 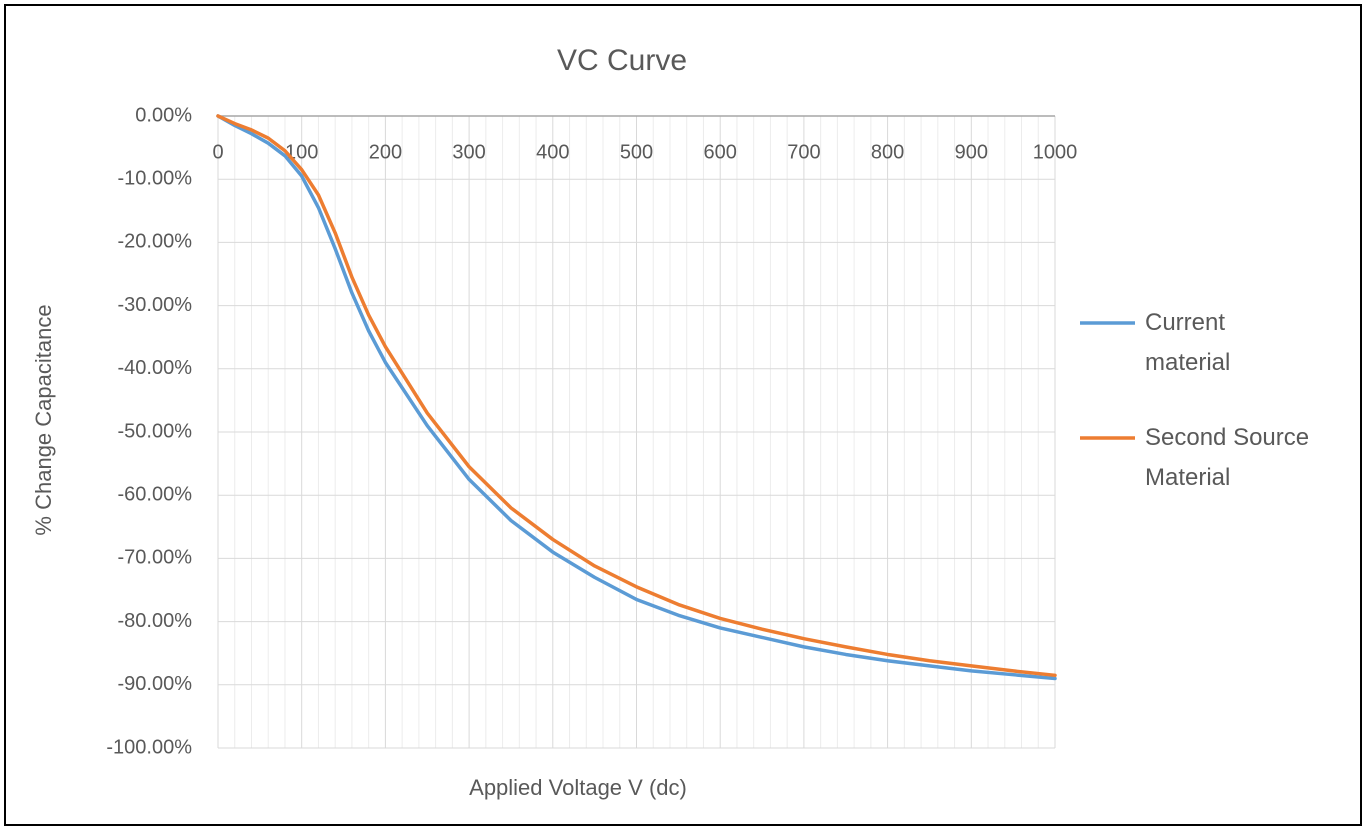 What do you see at coordinates (887, 152) in the screenshot?
I see `x-tick-label: 800` at bounding box center [887, 152].